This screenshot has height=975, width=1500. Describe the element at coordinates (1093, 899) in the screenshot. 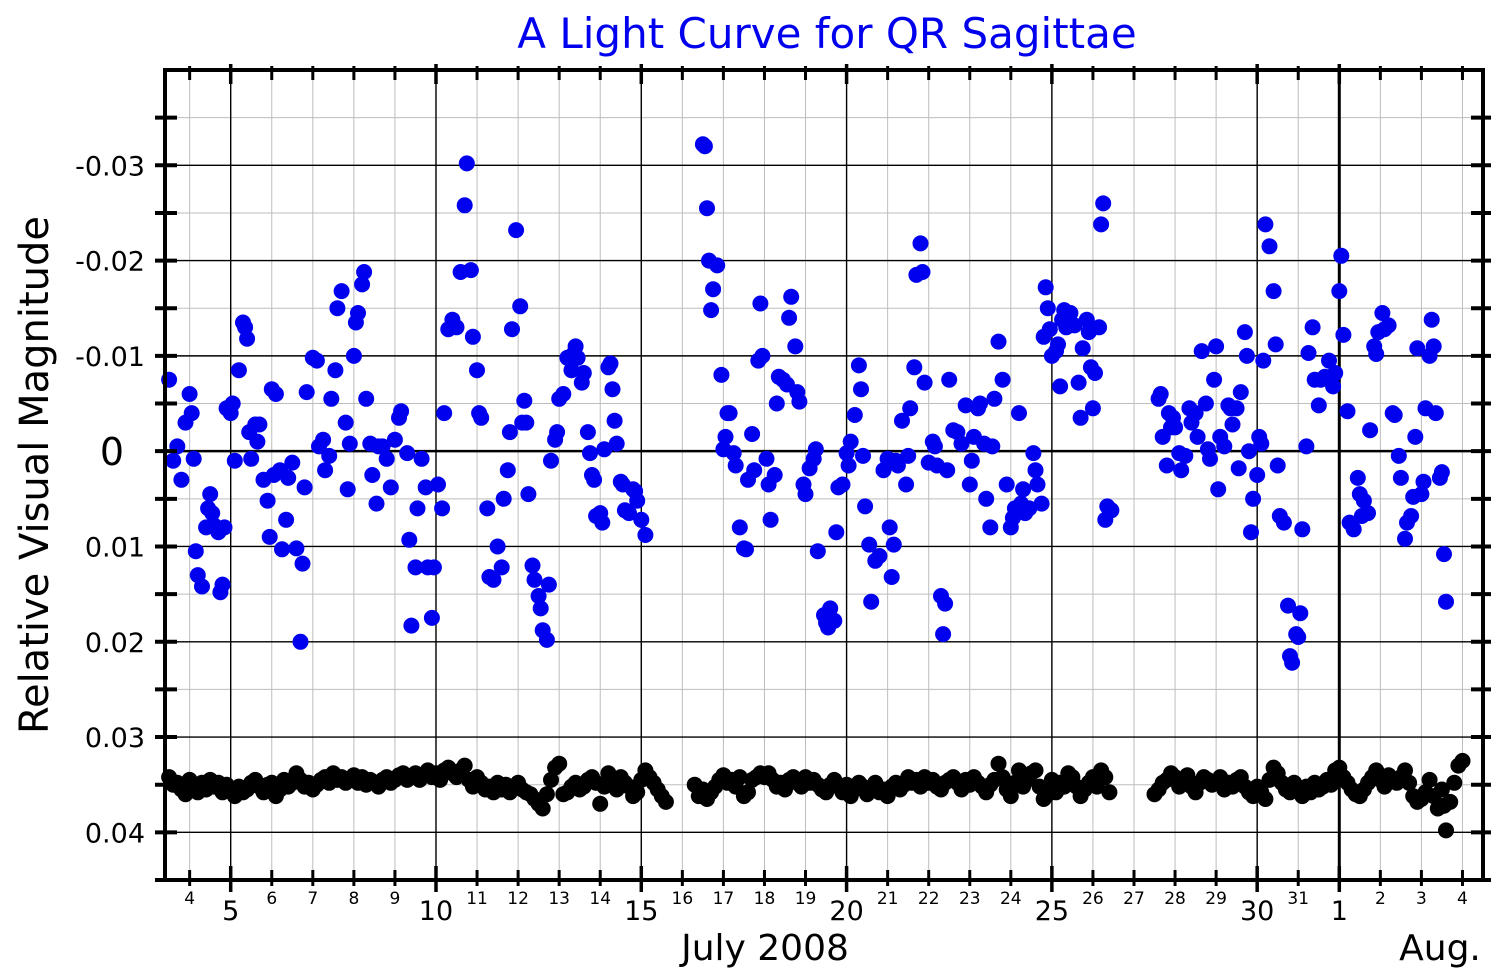

I see `x-tick-label-minor: 26` at that location.